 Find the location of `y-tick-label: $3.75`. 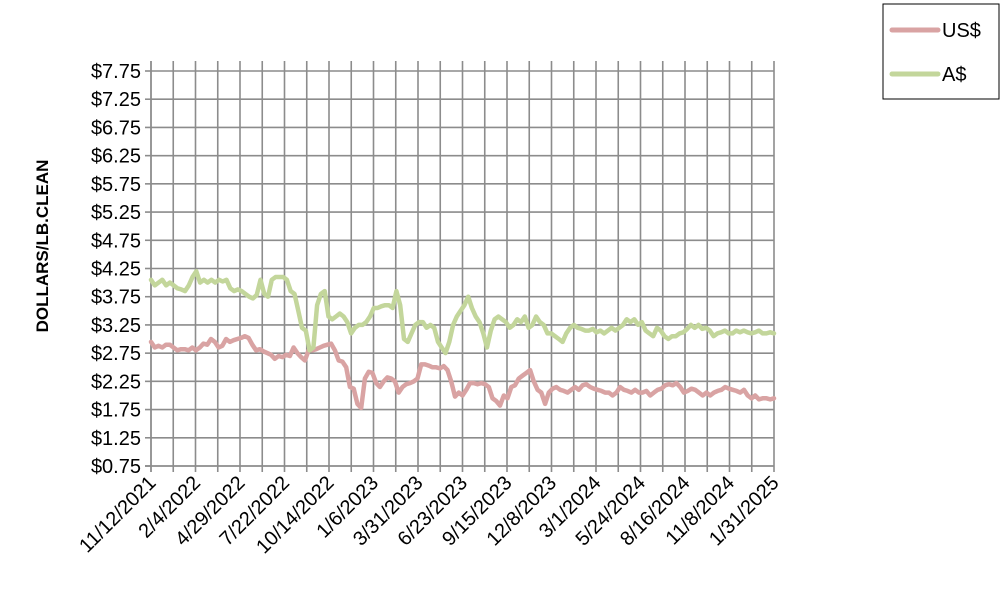

y-tick-label: $3.75 is located at coordinates (116, 298).